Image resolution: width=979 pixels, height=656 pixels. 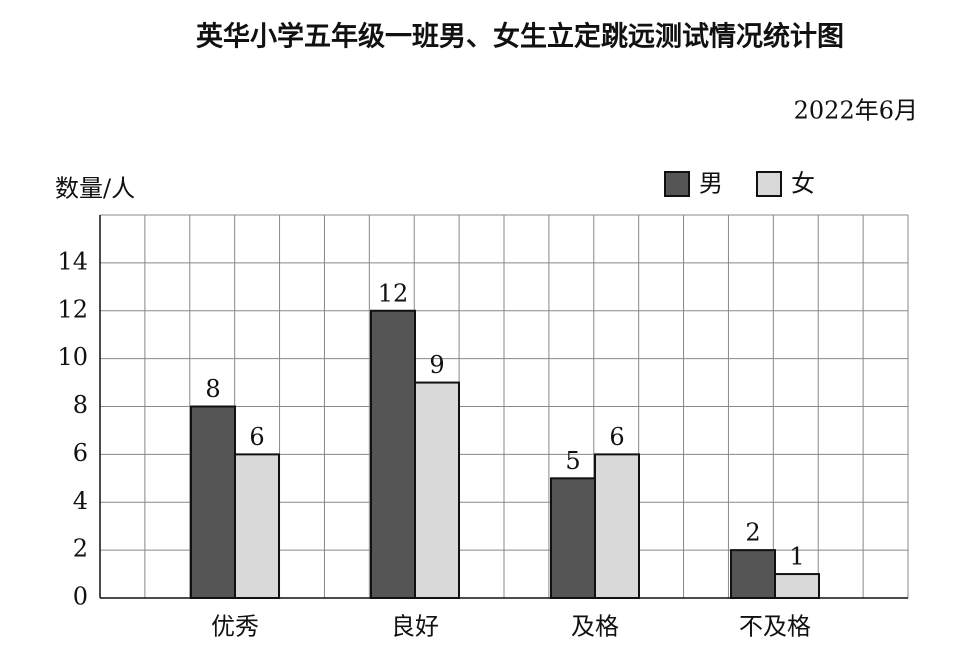 What do you see at coordinates (72, 357) in the screenshot?
I see `y-tick-label: 10` at bounding box center [72, 357].